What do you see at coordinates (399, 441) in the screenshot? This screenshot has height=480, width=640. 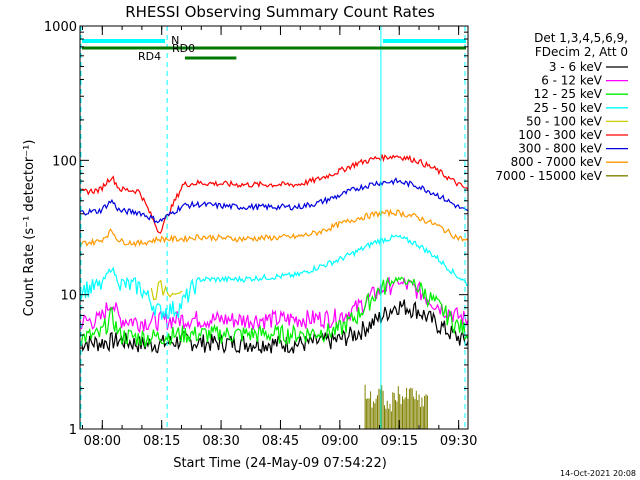 I see `x-tick-label: 09:15` at bounding box center [399, 441].